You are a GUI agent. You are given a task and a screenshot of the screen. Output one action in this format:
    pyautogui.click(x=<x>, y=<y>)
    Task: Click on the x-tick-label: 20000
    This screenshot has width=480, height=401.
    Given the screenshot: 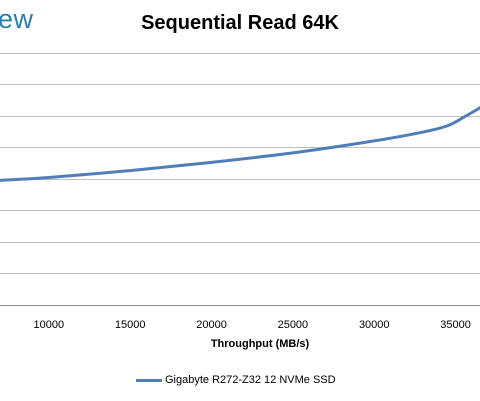 What is the action you would take?
    pyautogui.click(x=211, y=325)
    